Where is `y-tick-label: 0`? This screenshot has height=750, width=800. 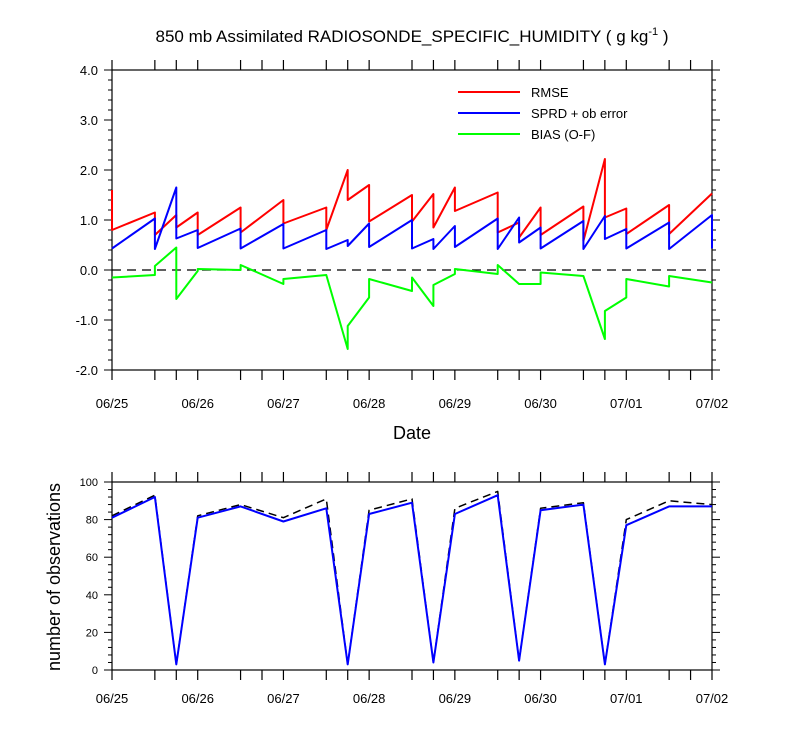
y-tick-label: 0 is located at coordinates (95, 671).